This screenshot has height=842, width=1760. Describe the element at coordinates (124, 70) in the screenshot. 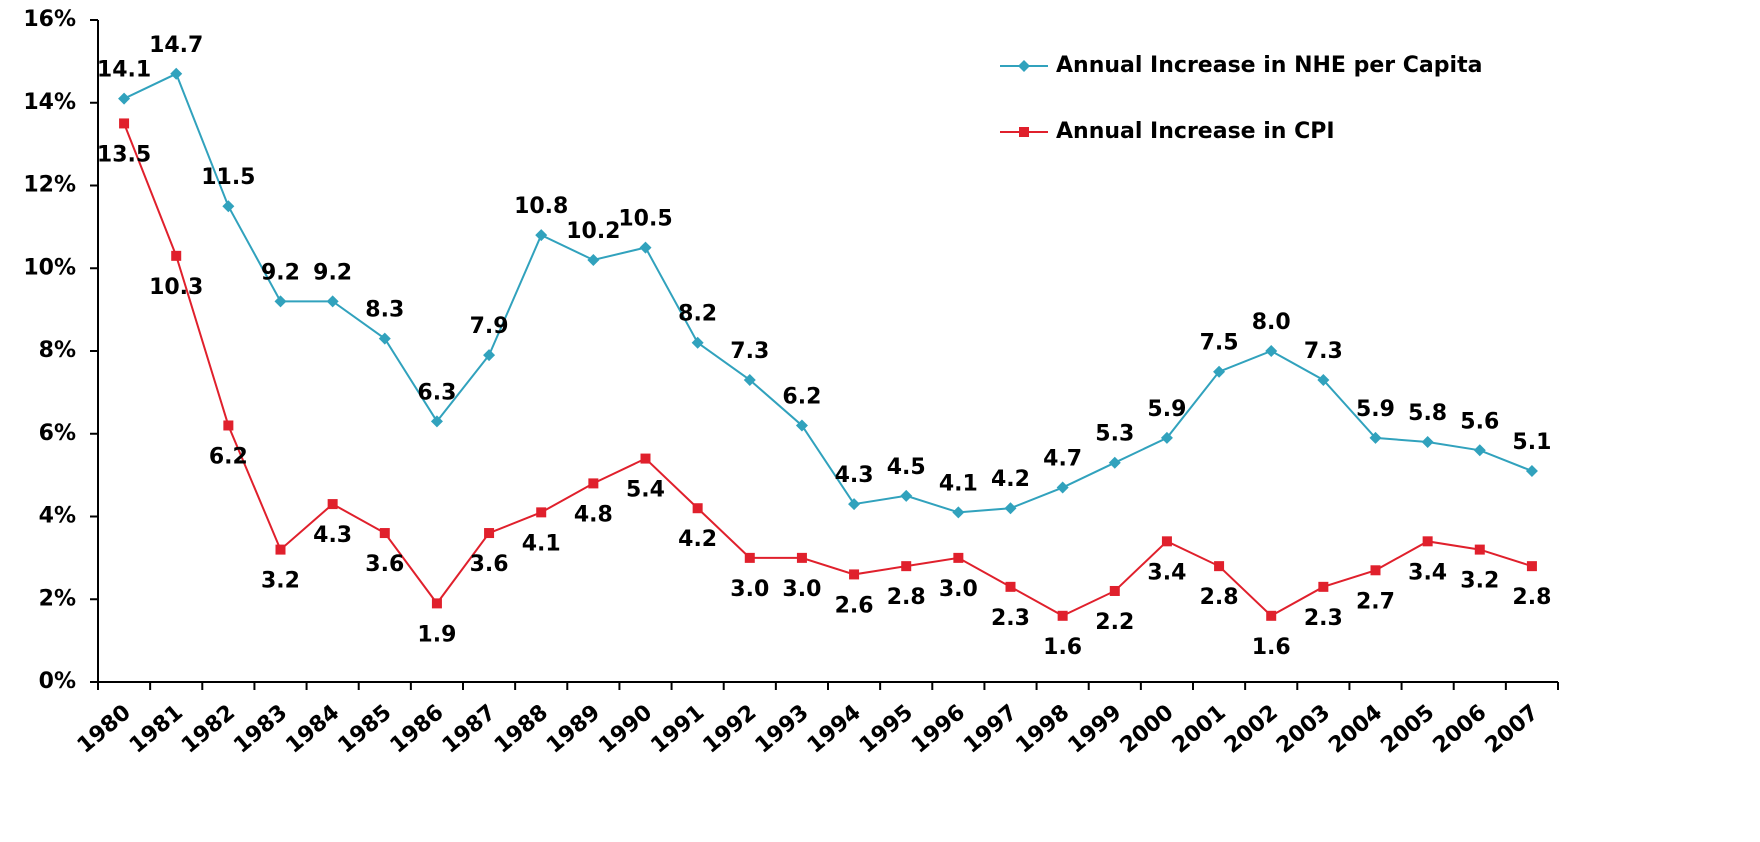

I see `data-label: 14.1` at that location.